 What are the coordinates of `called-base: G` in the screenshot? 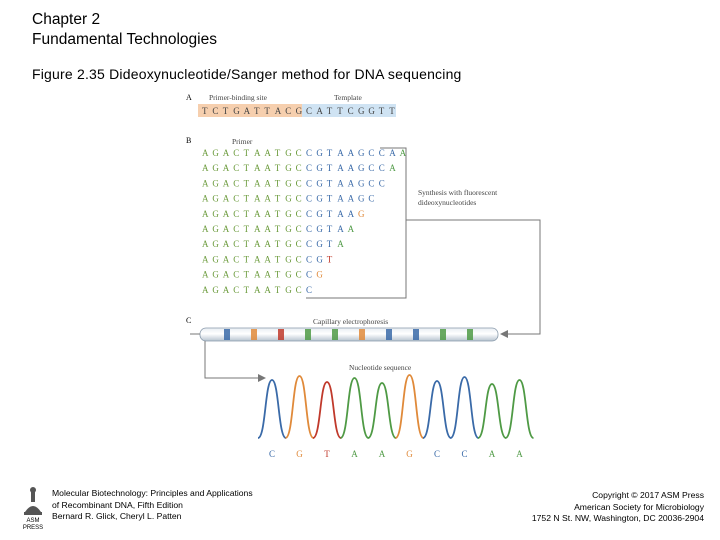 It's located at (299, 454).